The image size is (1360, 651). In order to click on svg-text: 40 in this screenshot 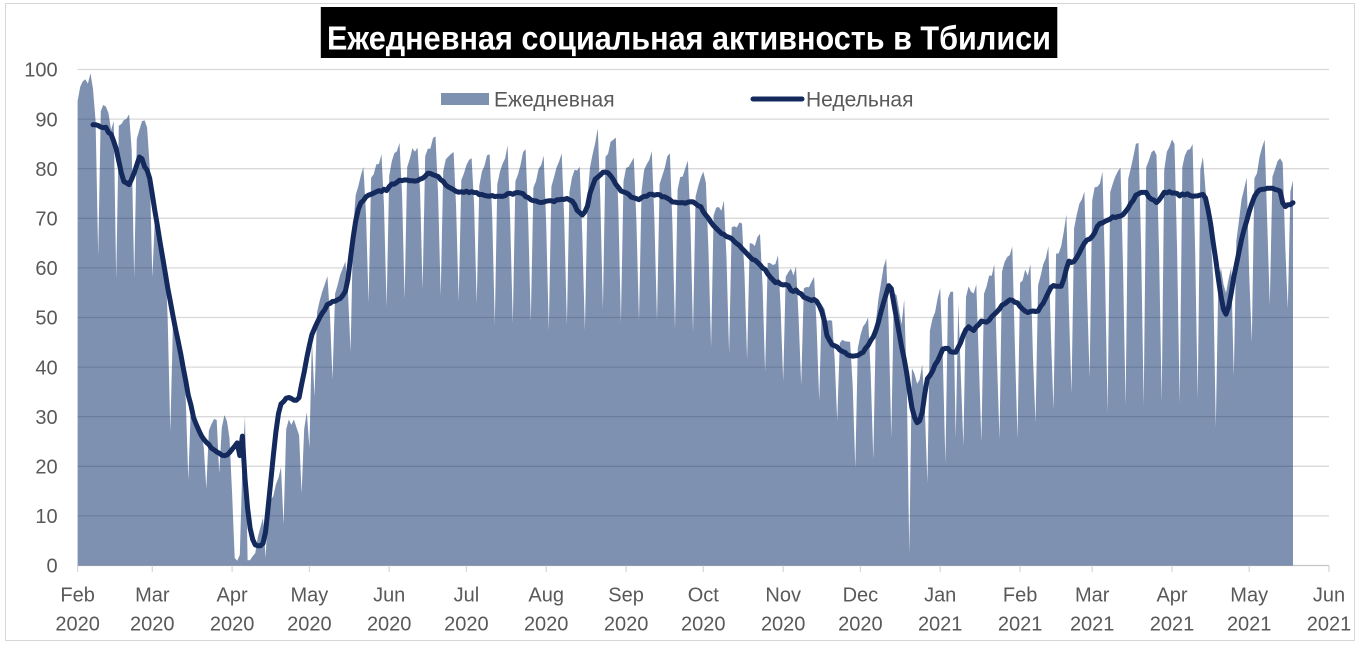, I will do `click(46, 368)`.